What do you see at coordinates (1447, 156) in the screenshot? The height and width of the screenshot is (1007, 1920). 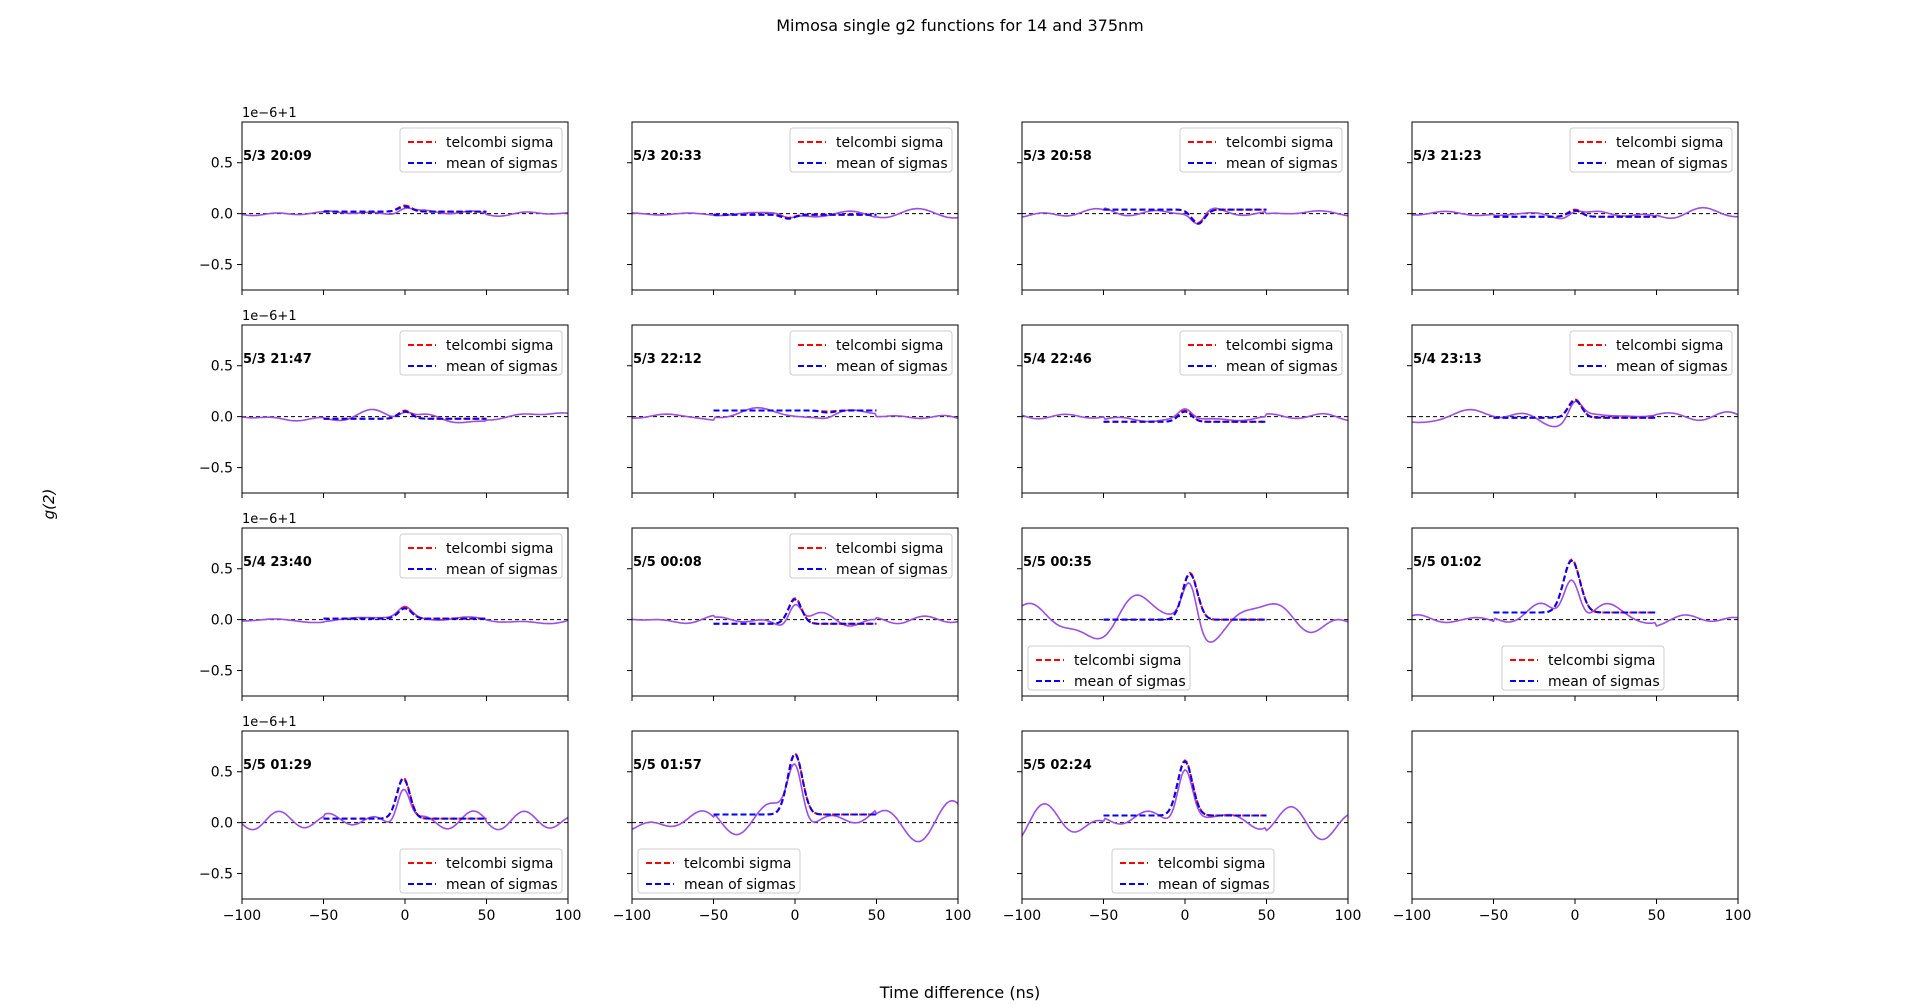 I see `panel-label: 5/3 21:23` at bounding box center [1447, 156].